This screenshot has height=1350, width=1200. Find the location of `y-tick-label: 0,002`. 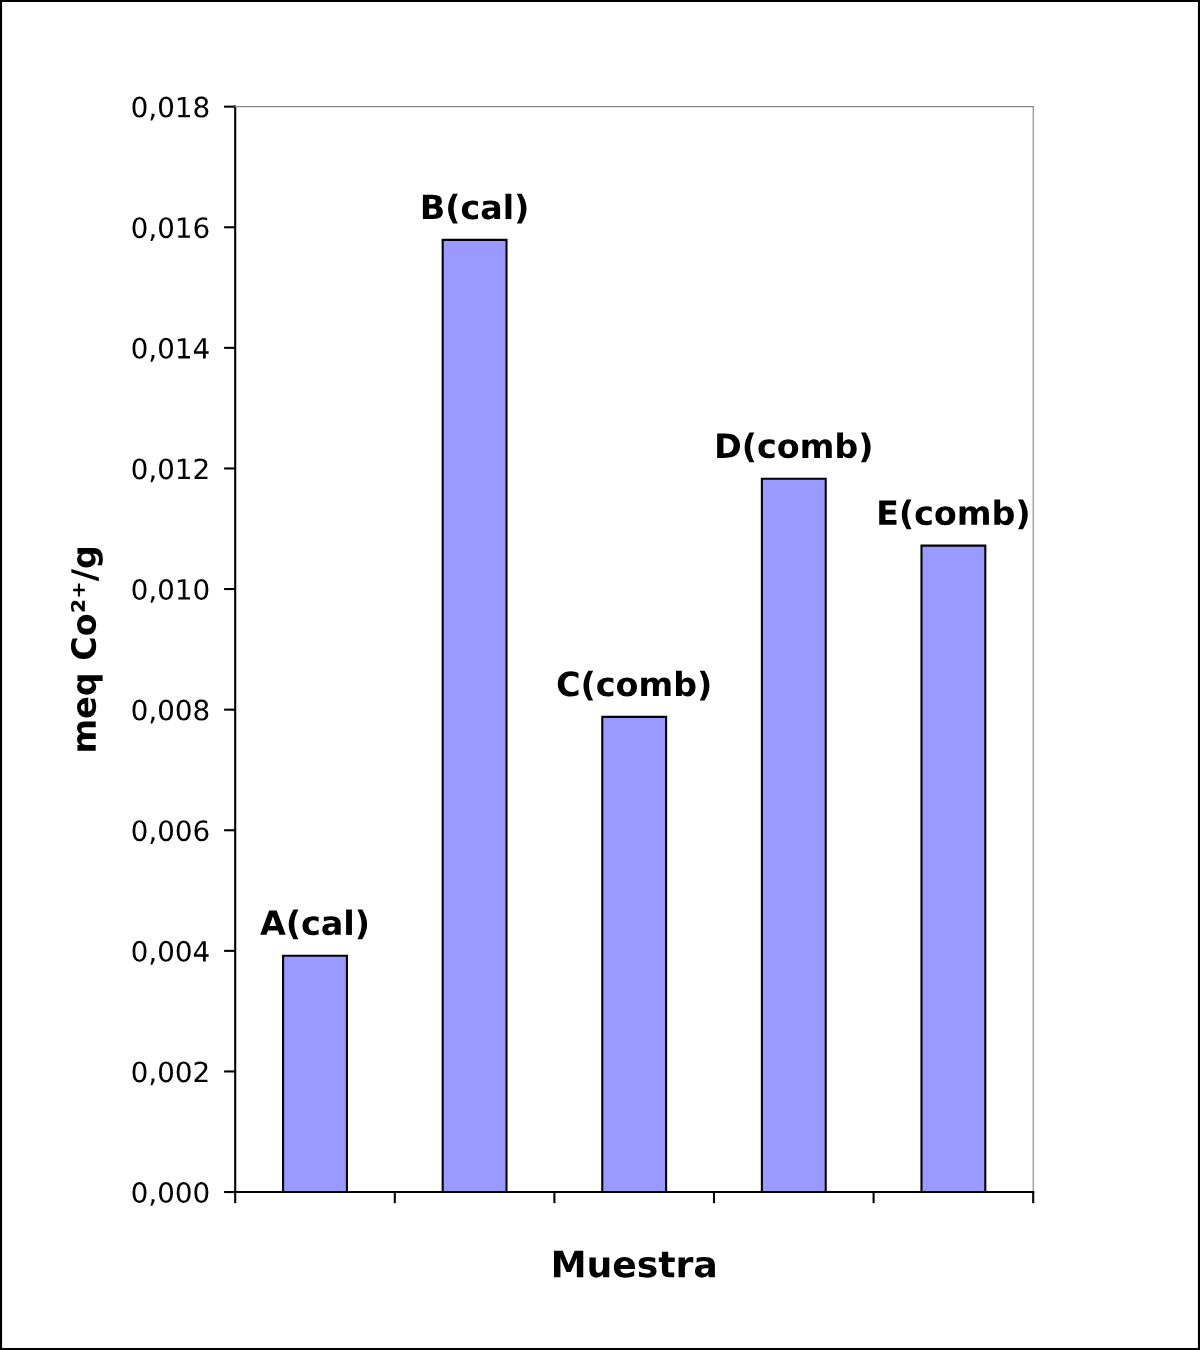

y-tick-label: 0,002 is located at coordinates (170, 1073).